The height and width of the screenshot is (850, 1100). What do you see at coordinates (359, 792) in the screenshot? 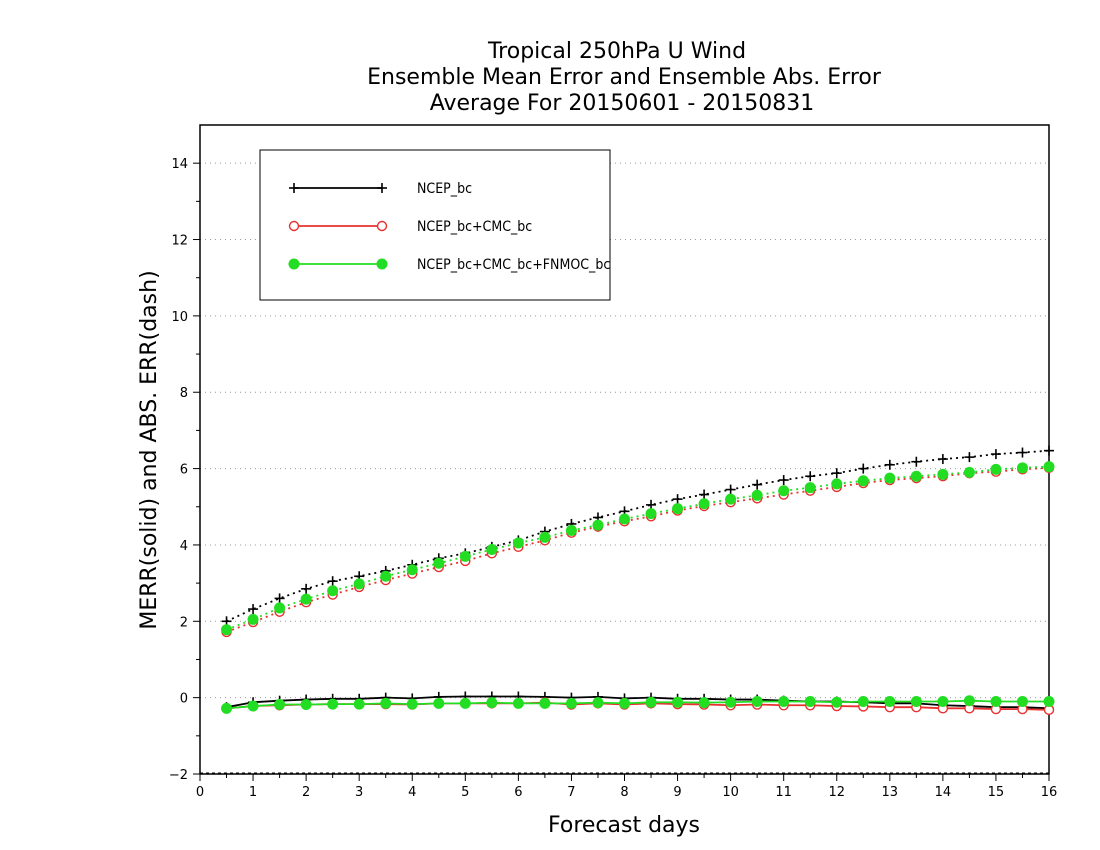
I see `x-tick-label: 3` at bounding box center [359, 792].